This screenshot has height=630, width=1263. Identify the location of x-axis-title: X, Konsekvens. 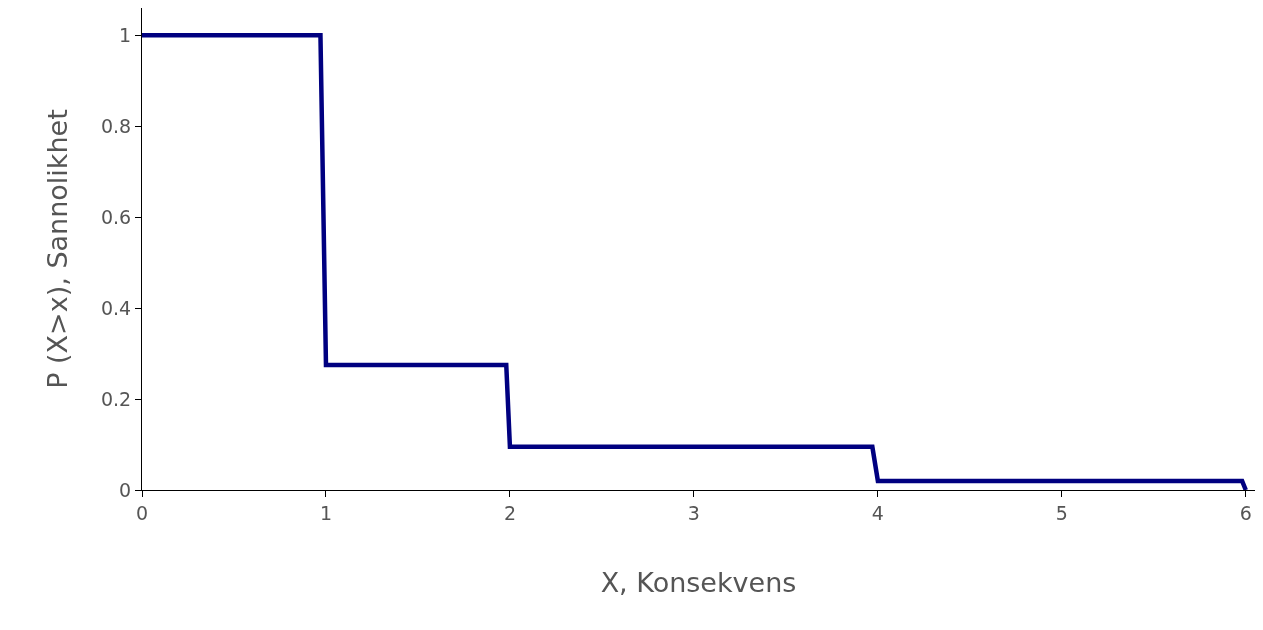
(698, 583).